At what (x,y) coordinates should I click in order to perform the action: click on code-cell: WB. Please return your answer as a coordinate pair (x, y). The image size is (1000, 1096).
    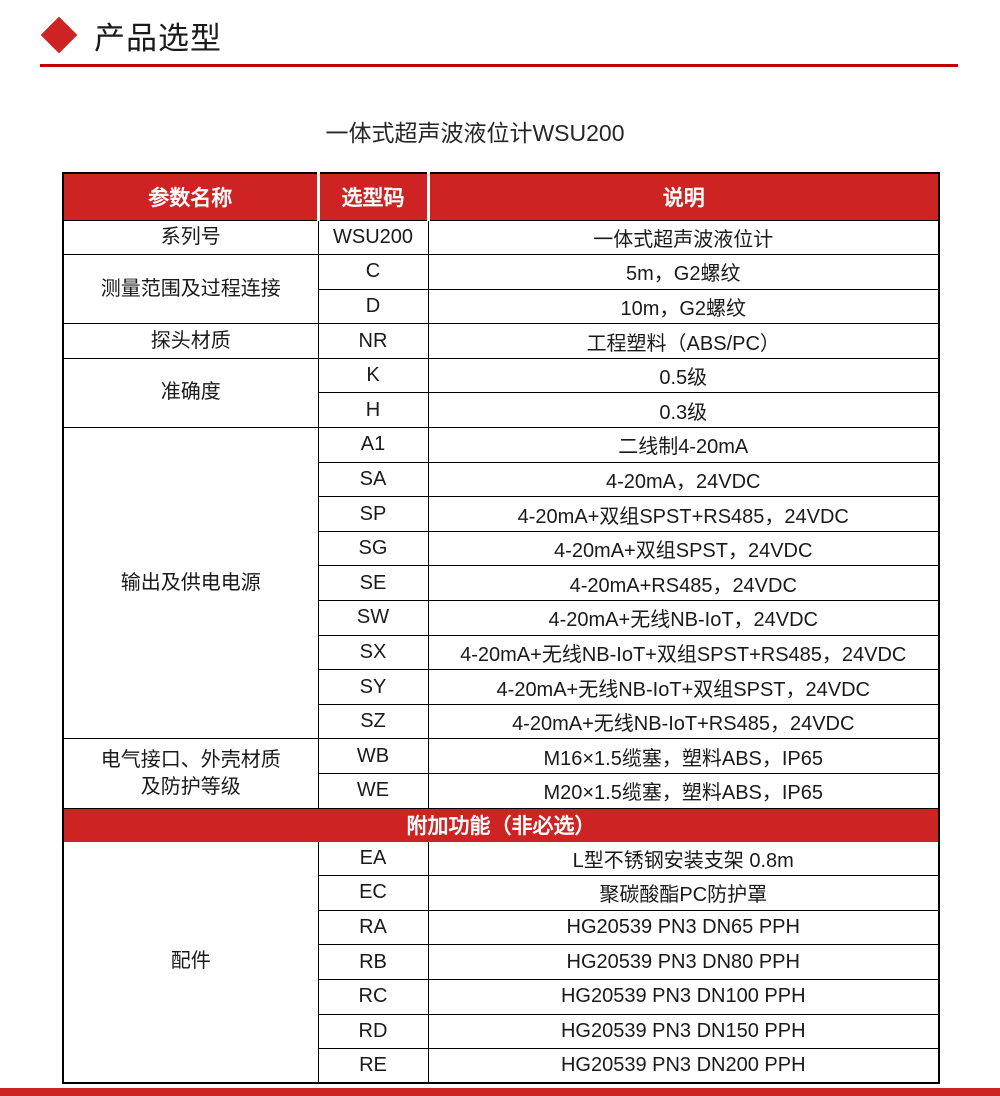
    Looking at the image, I should click on (373, 756).